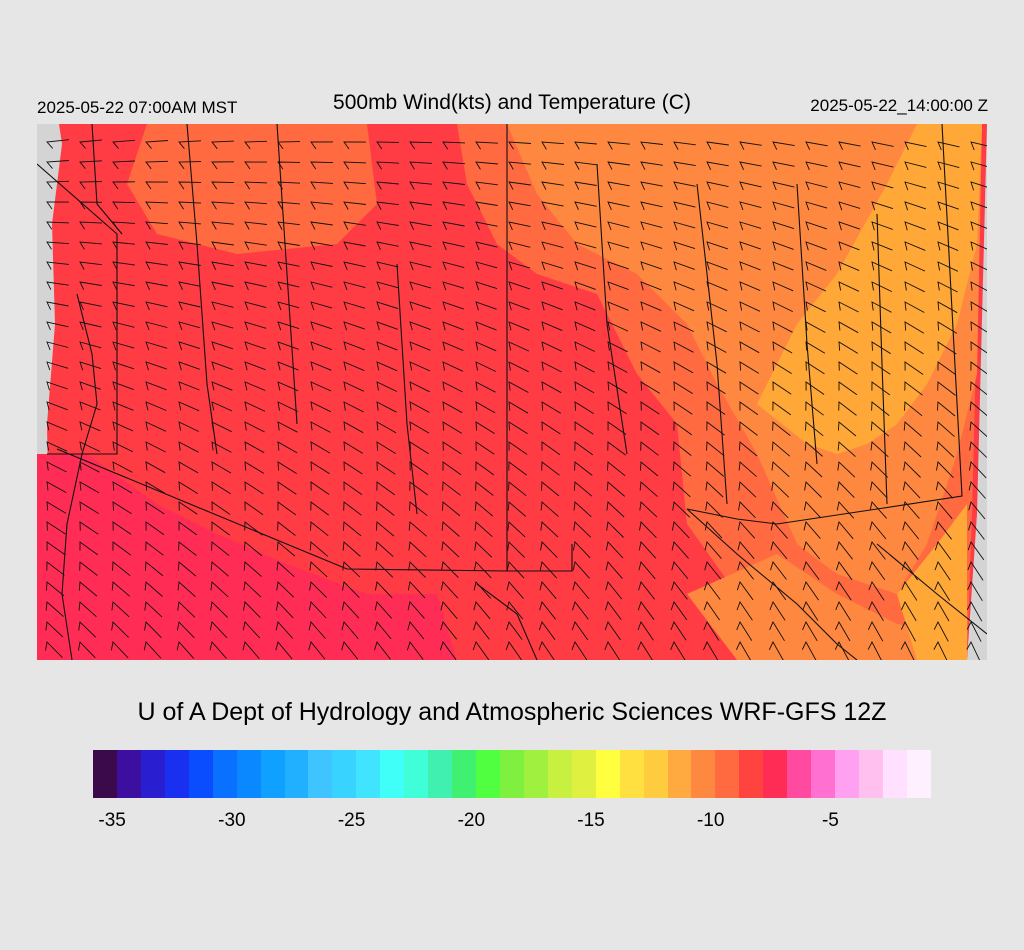 Image resolution: width=1024 pixels, height=950 pixels. What do you see at coordinates (512, 825) in the screenshot?
I see `colorbar-ticks: -35 -30 -25 -20 -15 -10 -5` at bounding box center [512, 825].